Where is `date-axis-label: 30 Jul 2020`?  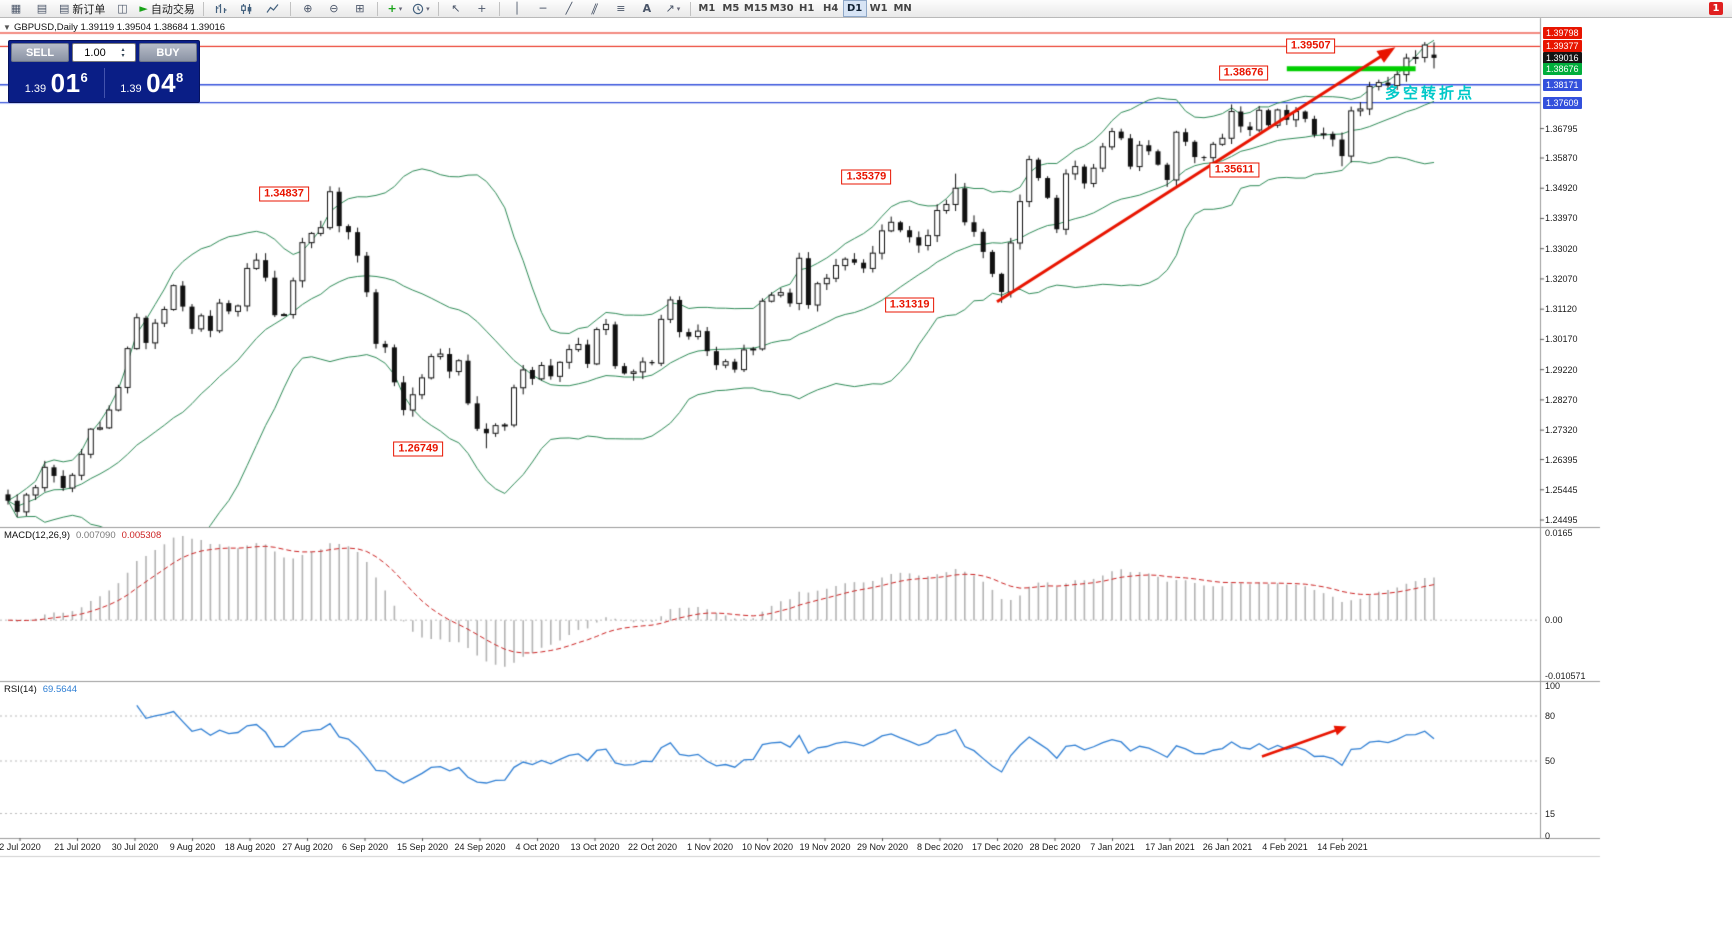
date-axis-label: 30 Jul 2020 is located at coordinates (135, 847).